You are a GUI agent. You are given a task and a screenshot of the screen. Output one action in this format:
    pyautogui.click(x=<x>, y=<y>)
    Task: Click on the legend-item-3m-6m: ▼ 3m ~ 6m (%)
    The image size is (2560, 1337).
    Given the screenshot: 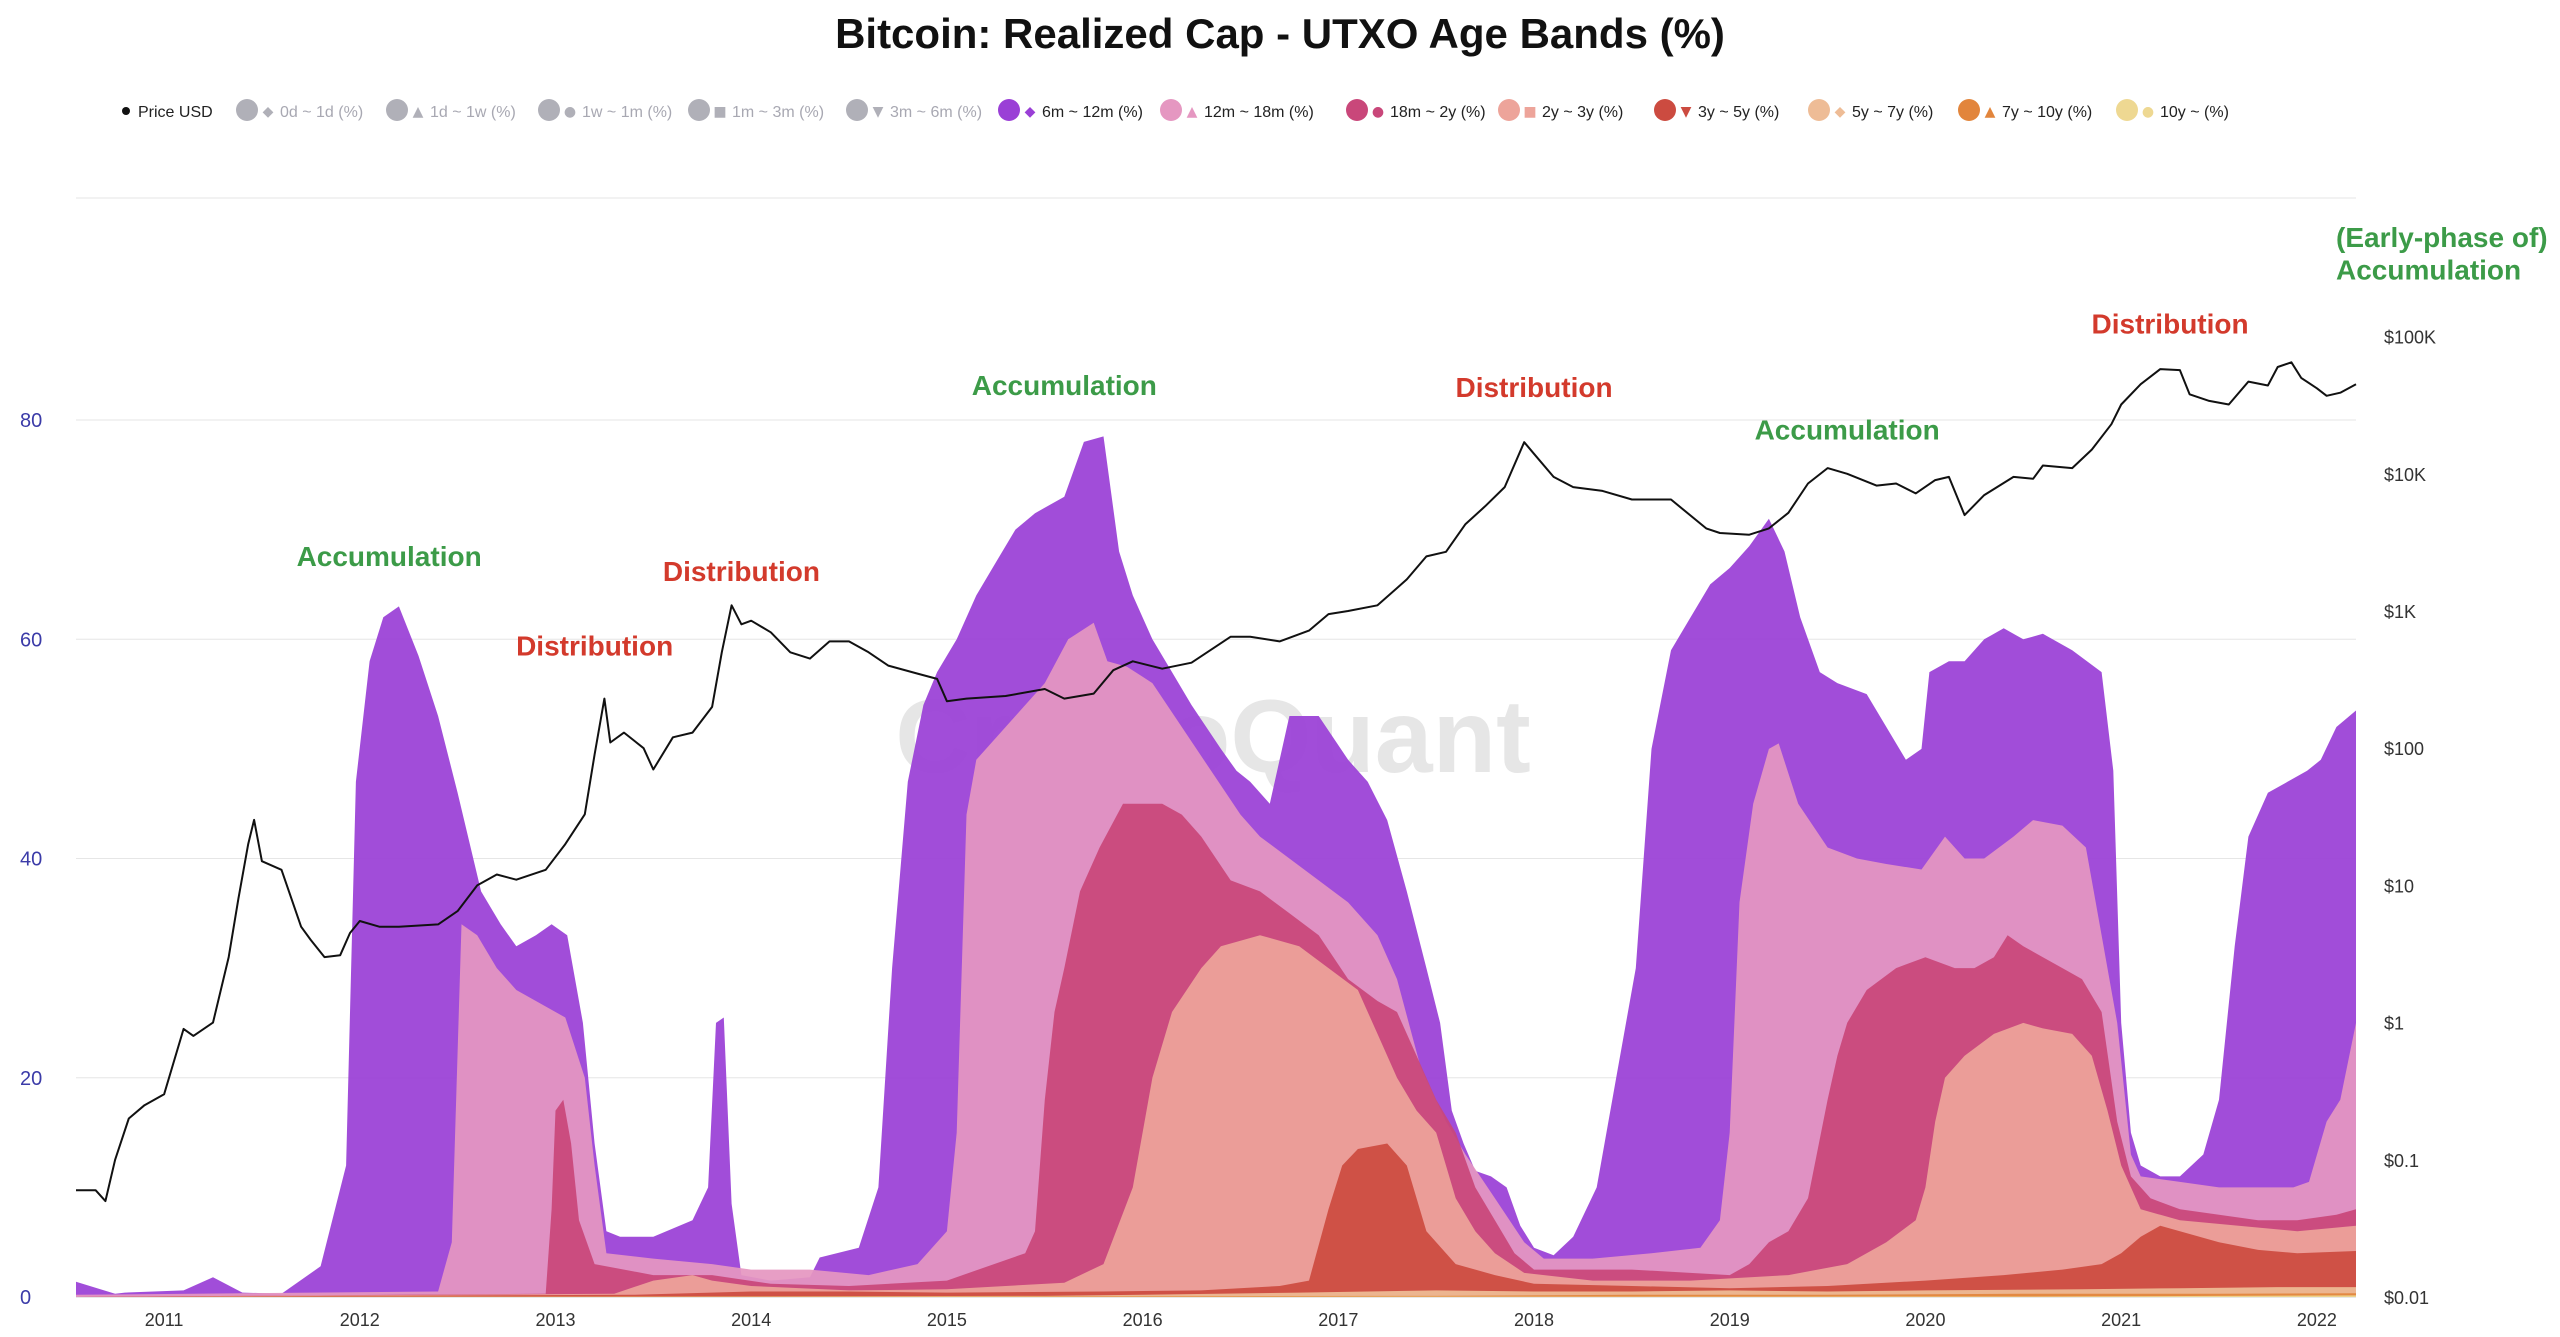 What is the action you would take?
    pyautogui.click(x=914, y=110)
    